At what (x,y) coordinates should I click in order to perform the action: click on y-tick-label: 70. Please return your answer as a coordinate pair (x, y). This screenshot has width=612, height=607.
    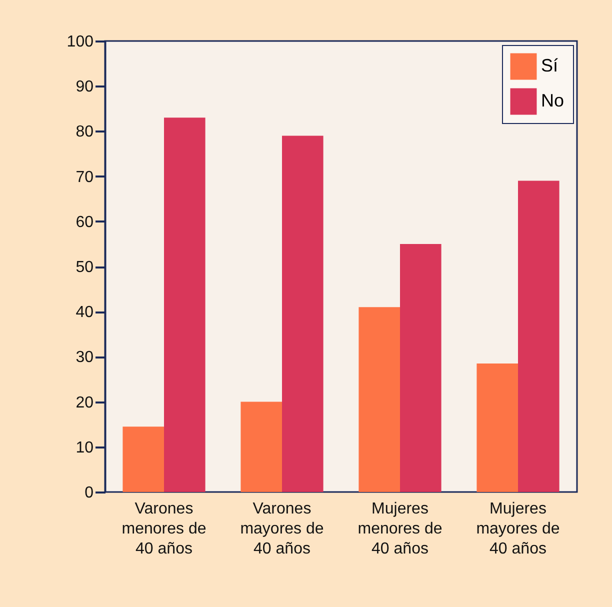
    Looking at the image, I should click on (85, 177).